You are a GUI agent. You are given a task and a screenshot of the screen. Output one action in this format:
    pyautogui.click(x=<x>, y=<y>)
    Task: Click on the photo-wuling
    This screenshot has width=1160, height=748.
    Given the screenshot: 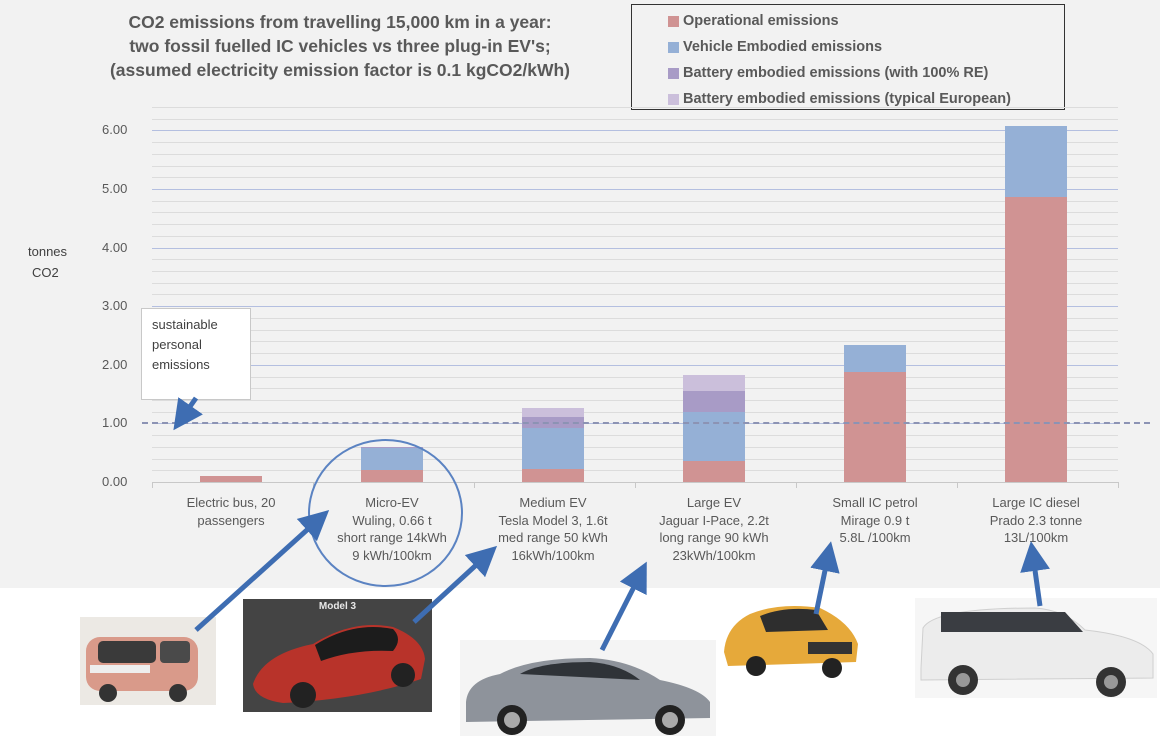 What is the action you would take?
    pyautogui.click(x=148, y=661)
    